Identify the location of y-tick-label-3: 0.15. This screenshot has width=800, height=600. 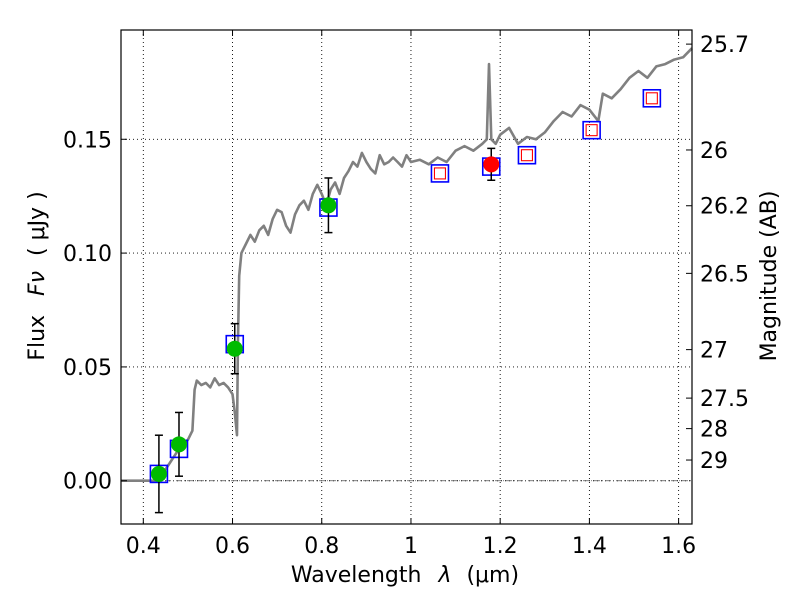
(87, 140).